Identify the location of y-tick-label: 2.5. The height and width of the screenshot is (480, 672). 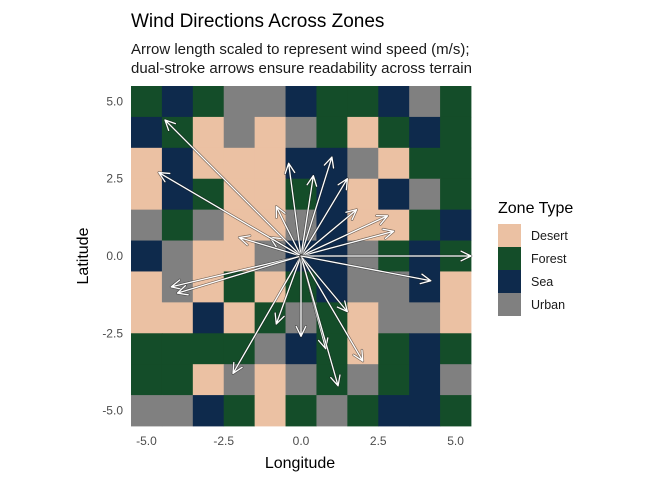
(114, 179).